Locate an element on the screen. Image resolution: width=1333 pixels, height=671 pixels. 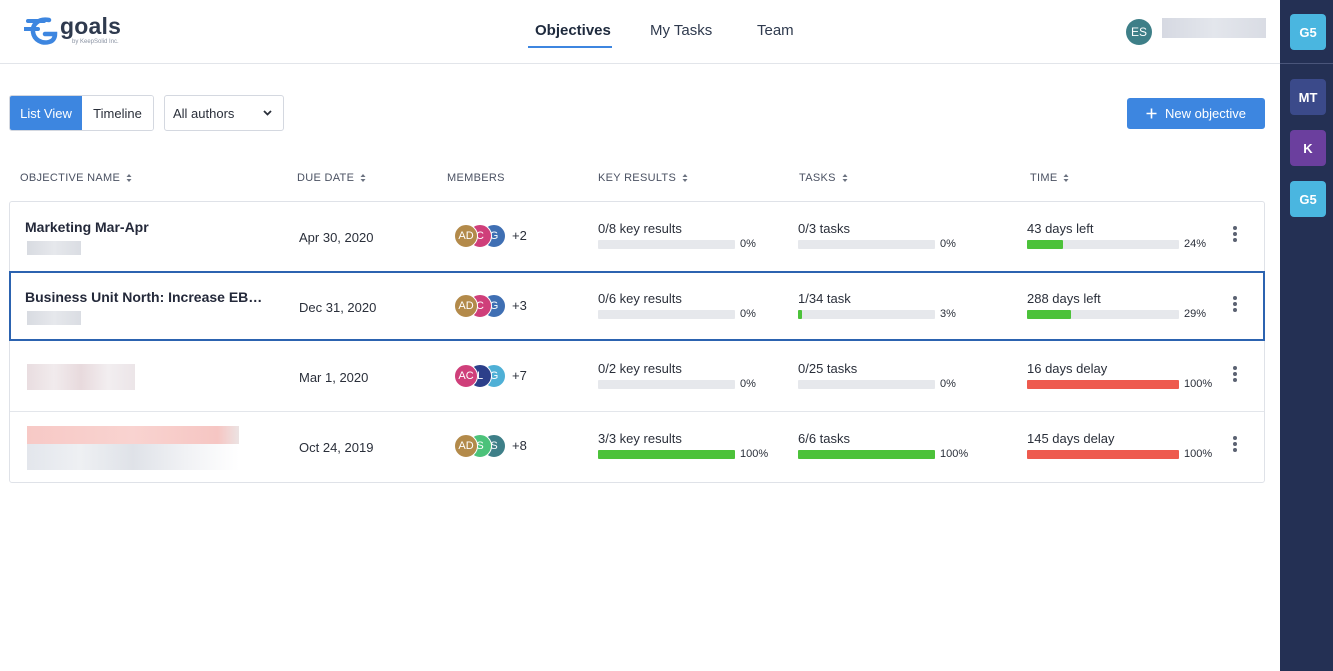
member-avatars: AC L G +7 is located at coordinates (499, 376).